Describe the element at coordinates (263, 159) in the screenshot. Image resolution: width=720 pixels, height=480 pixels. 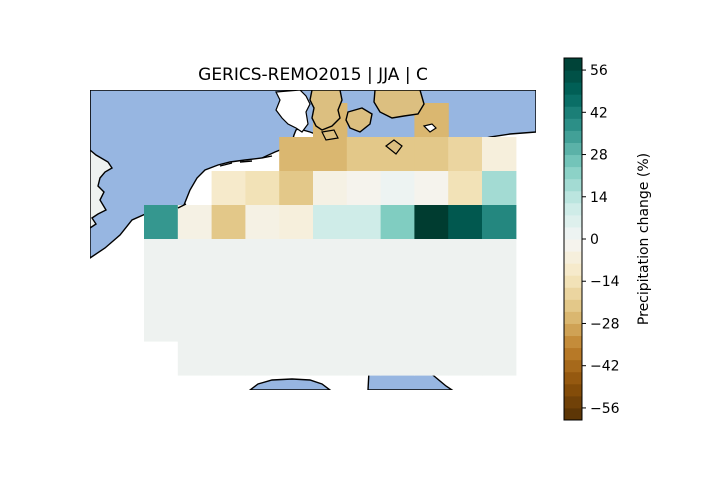
I see `land-layer` at that location.